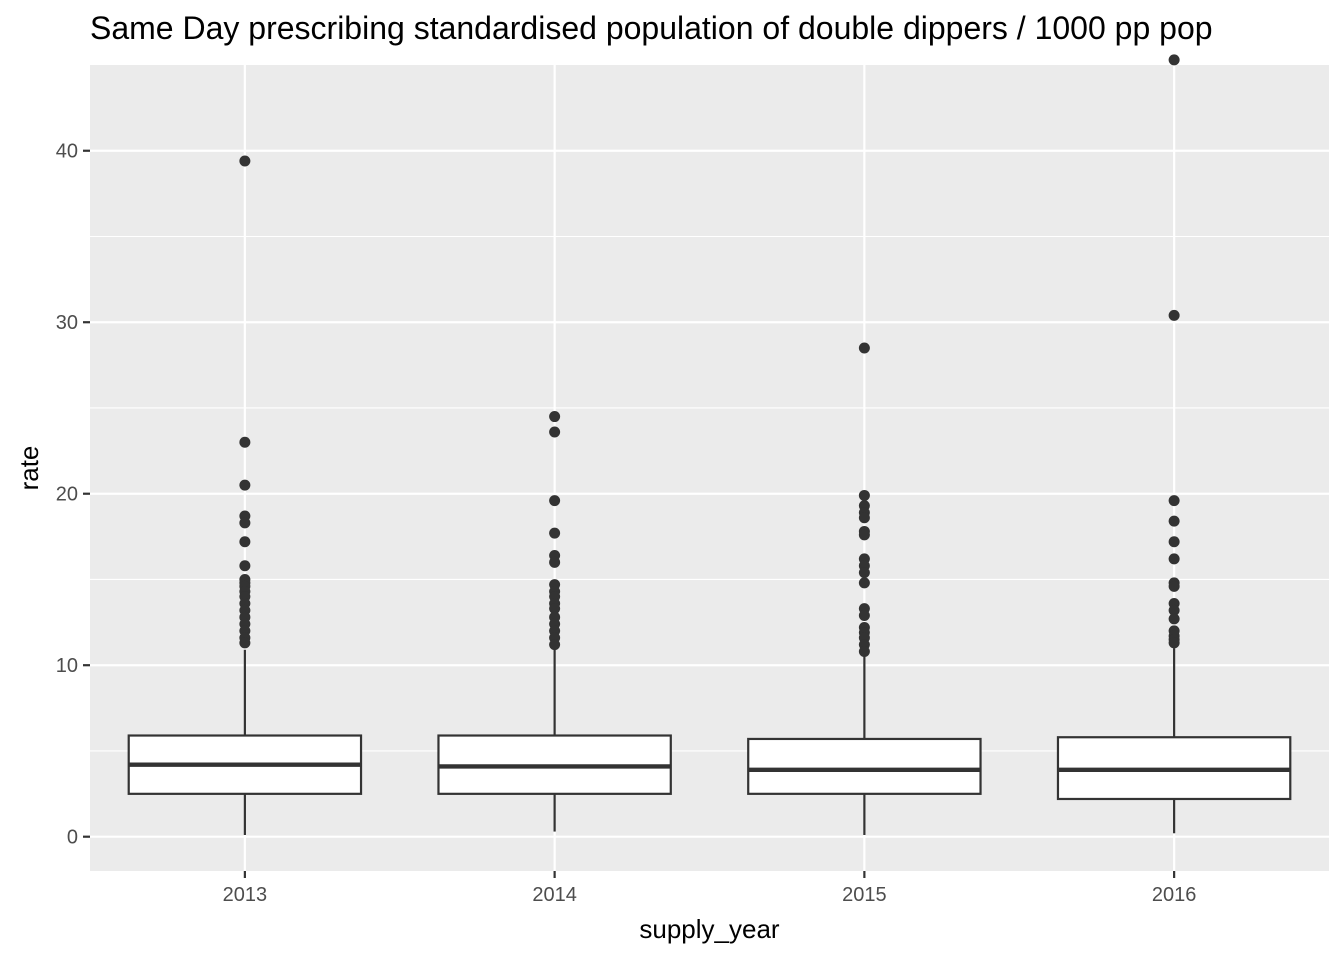 The height and width of the screenshot is (960, 1344). I want to click on y-tick-label: 30, so click(67, 323).